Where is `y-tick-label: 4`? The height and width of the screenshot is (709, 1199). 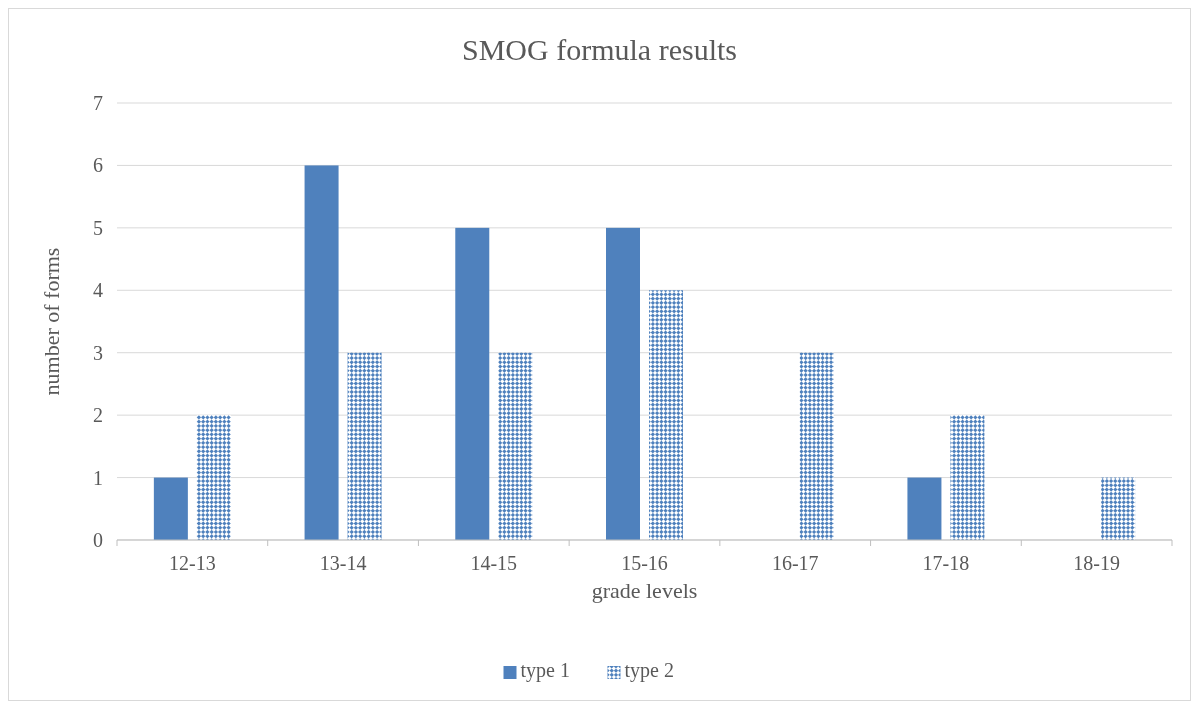
y-tick-label: 4 is located at coordinates (98, 290).